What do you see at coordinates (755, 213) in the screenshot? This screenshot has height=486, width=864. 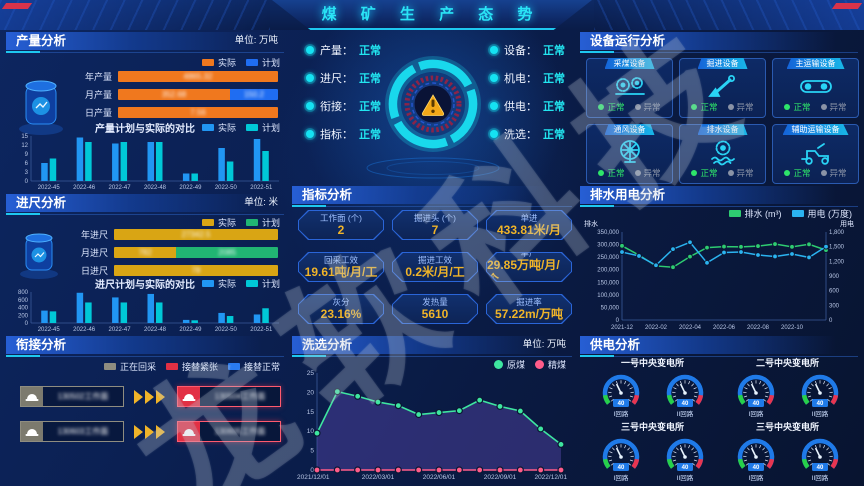 I see `legend-item: 排水 (m³)` at bounding box center [755, 213].